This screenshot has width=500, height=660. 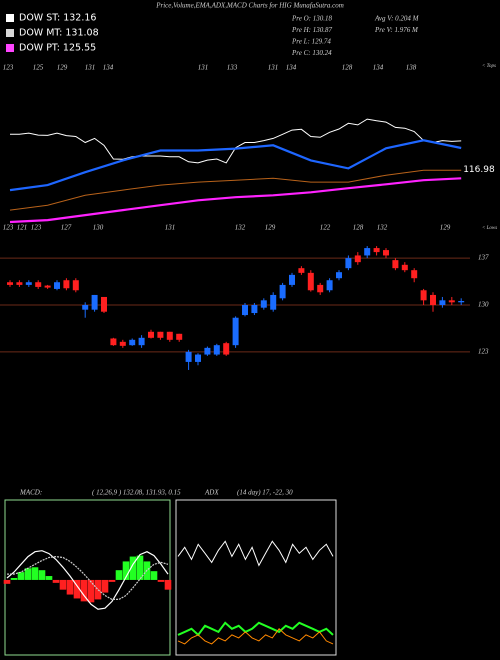 I want to click on end-value-label: 116.98, so click(x=479, y=170).